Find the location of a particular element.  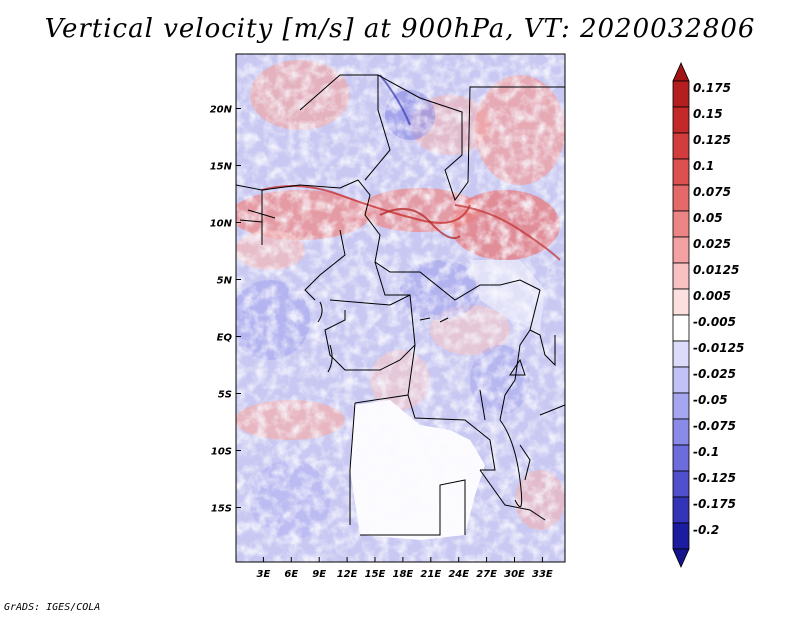

colorbar-label: 0.005 is located at coordinates (712, 296).